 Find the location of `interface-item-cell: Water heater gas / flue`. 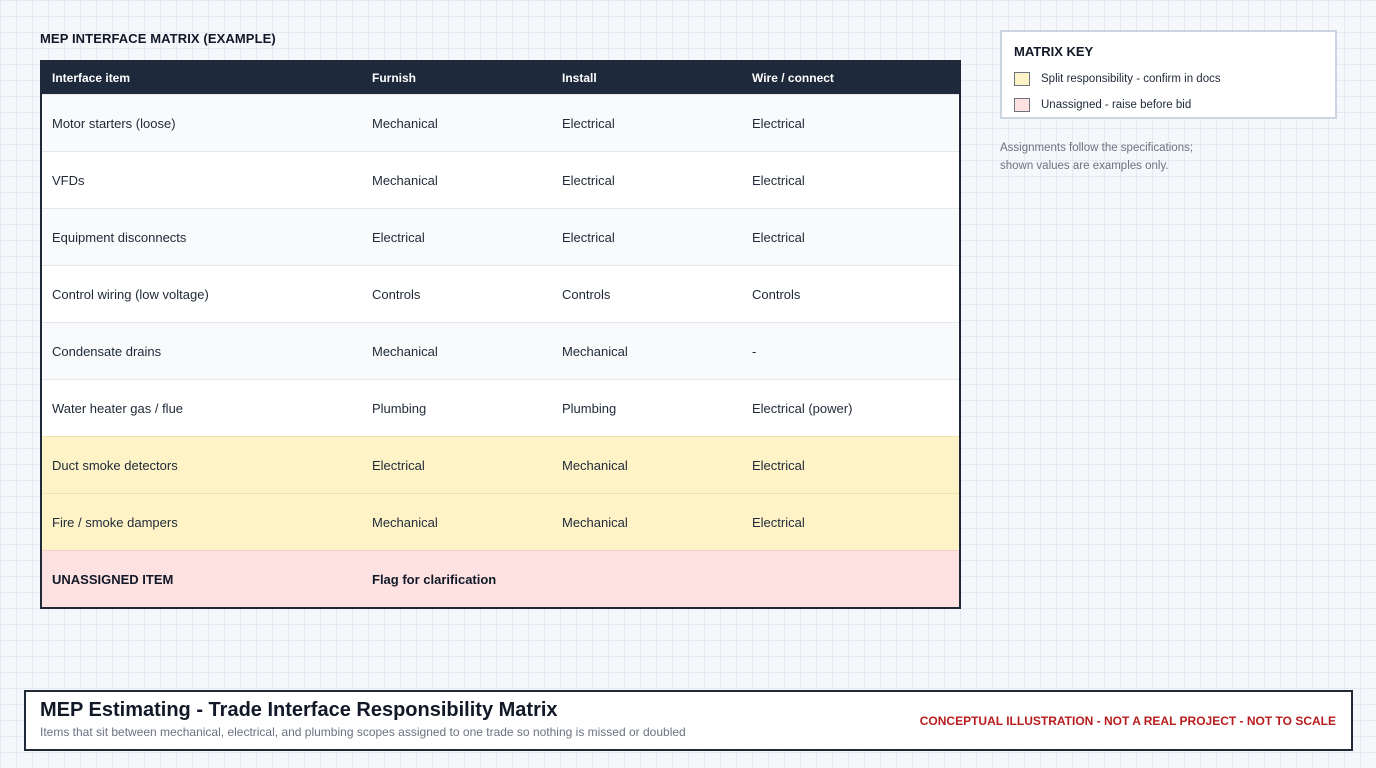

interface-item-cell: Water heater gas / flue is located at coordinates (118, 408).